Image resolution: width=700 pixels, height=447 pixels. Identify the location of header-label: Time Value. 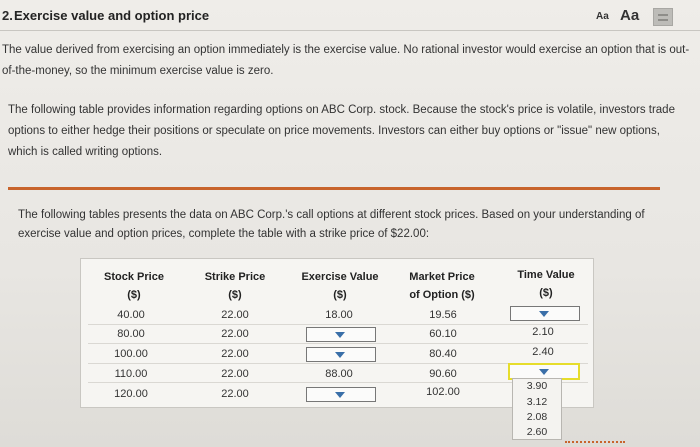
(546, 275).